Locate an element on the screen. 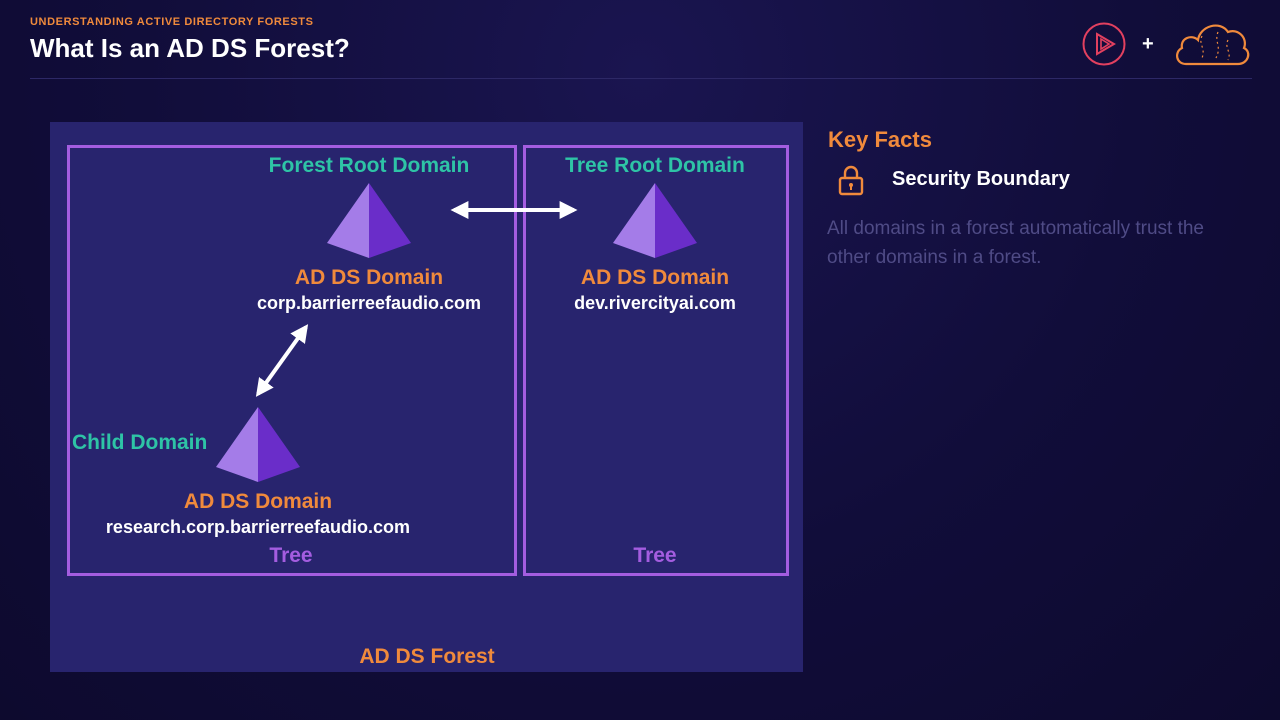 The image size is (1280, 720). trust-arrow-child is located at coordinates (282, 360).